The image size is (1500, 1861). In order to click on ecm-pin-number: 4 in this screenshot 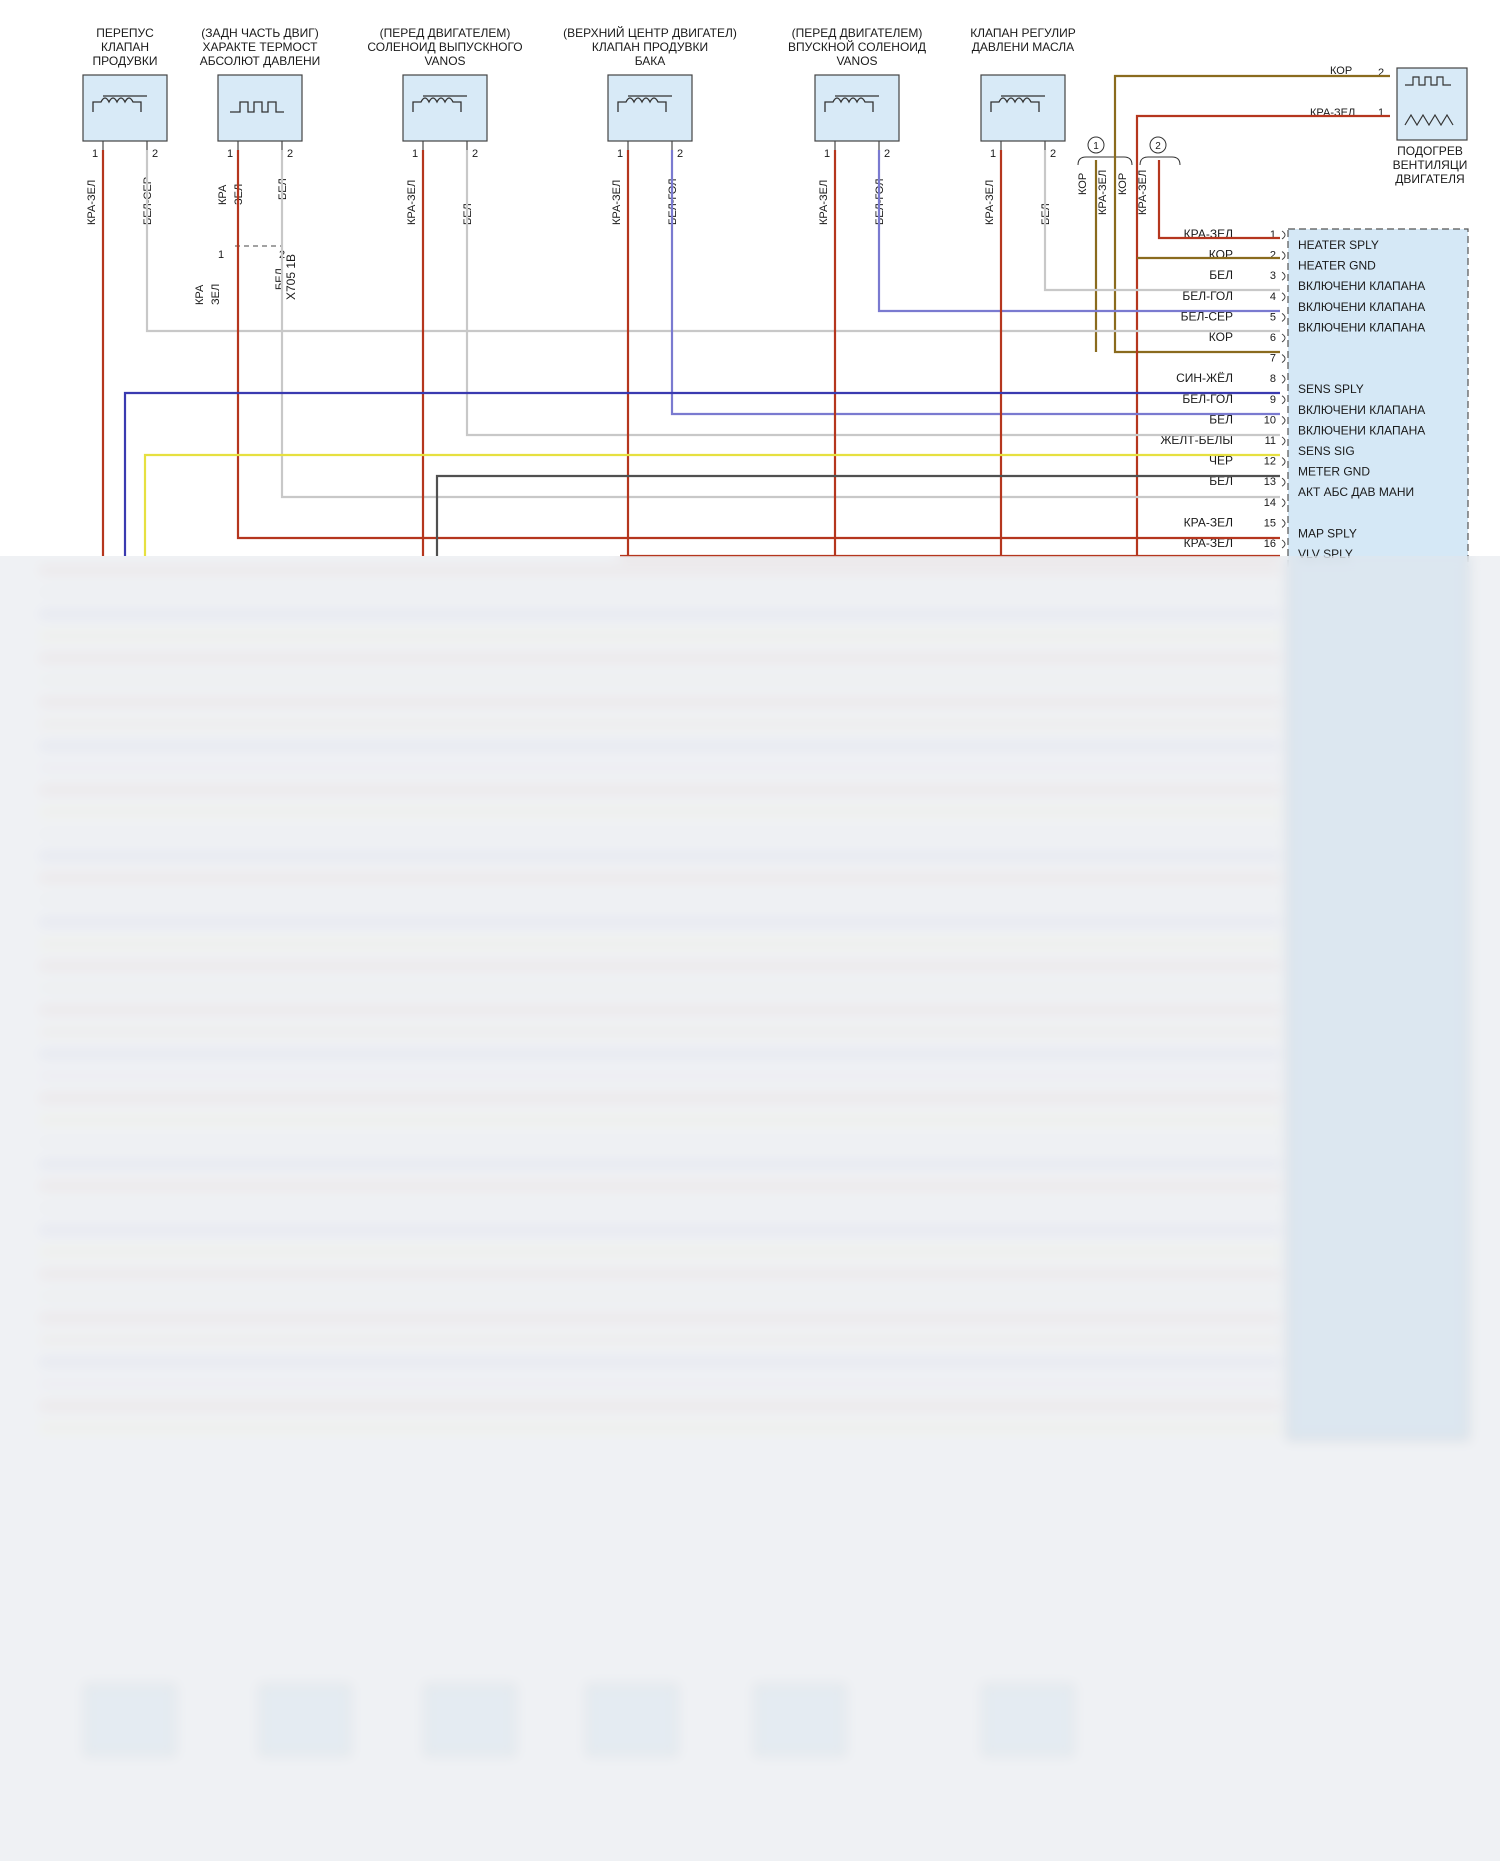, I will do `click(1273, 297)`.